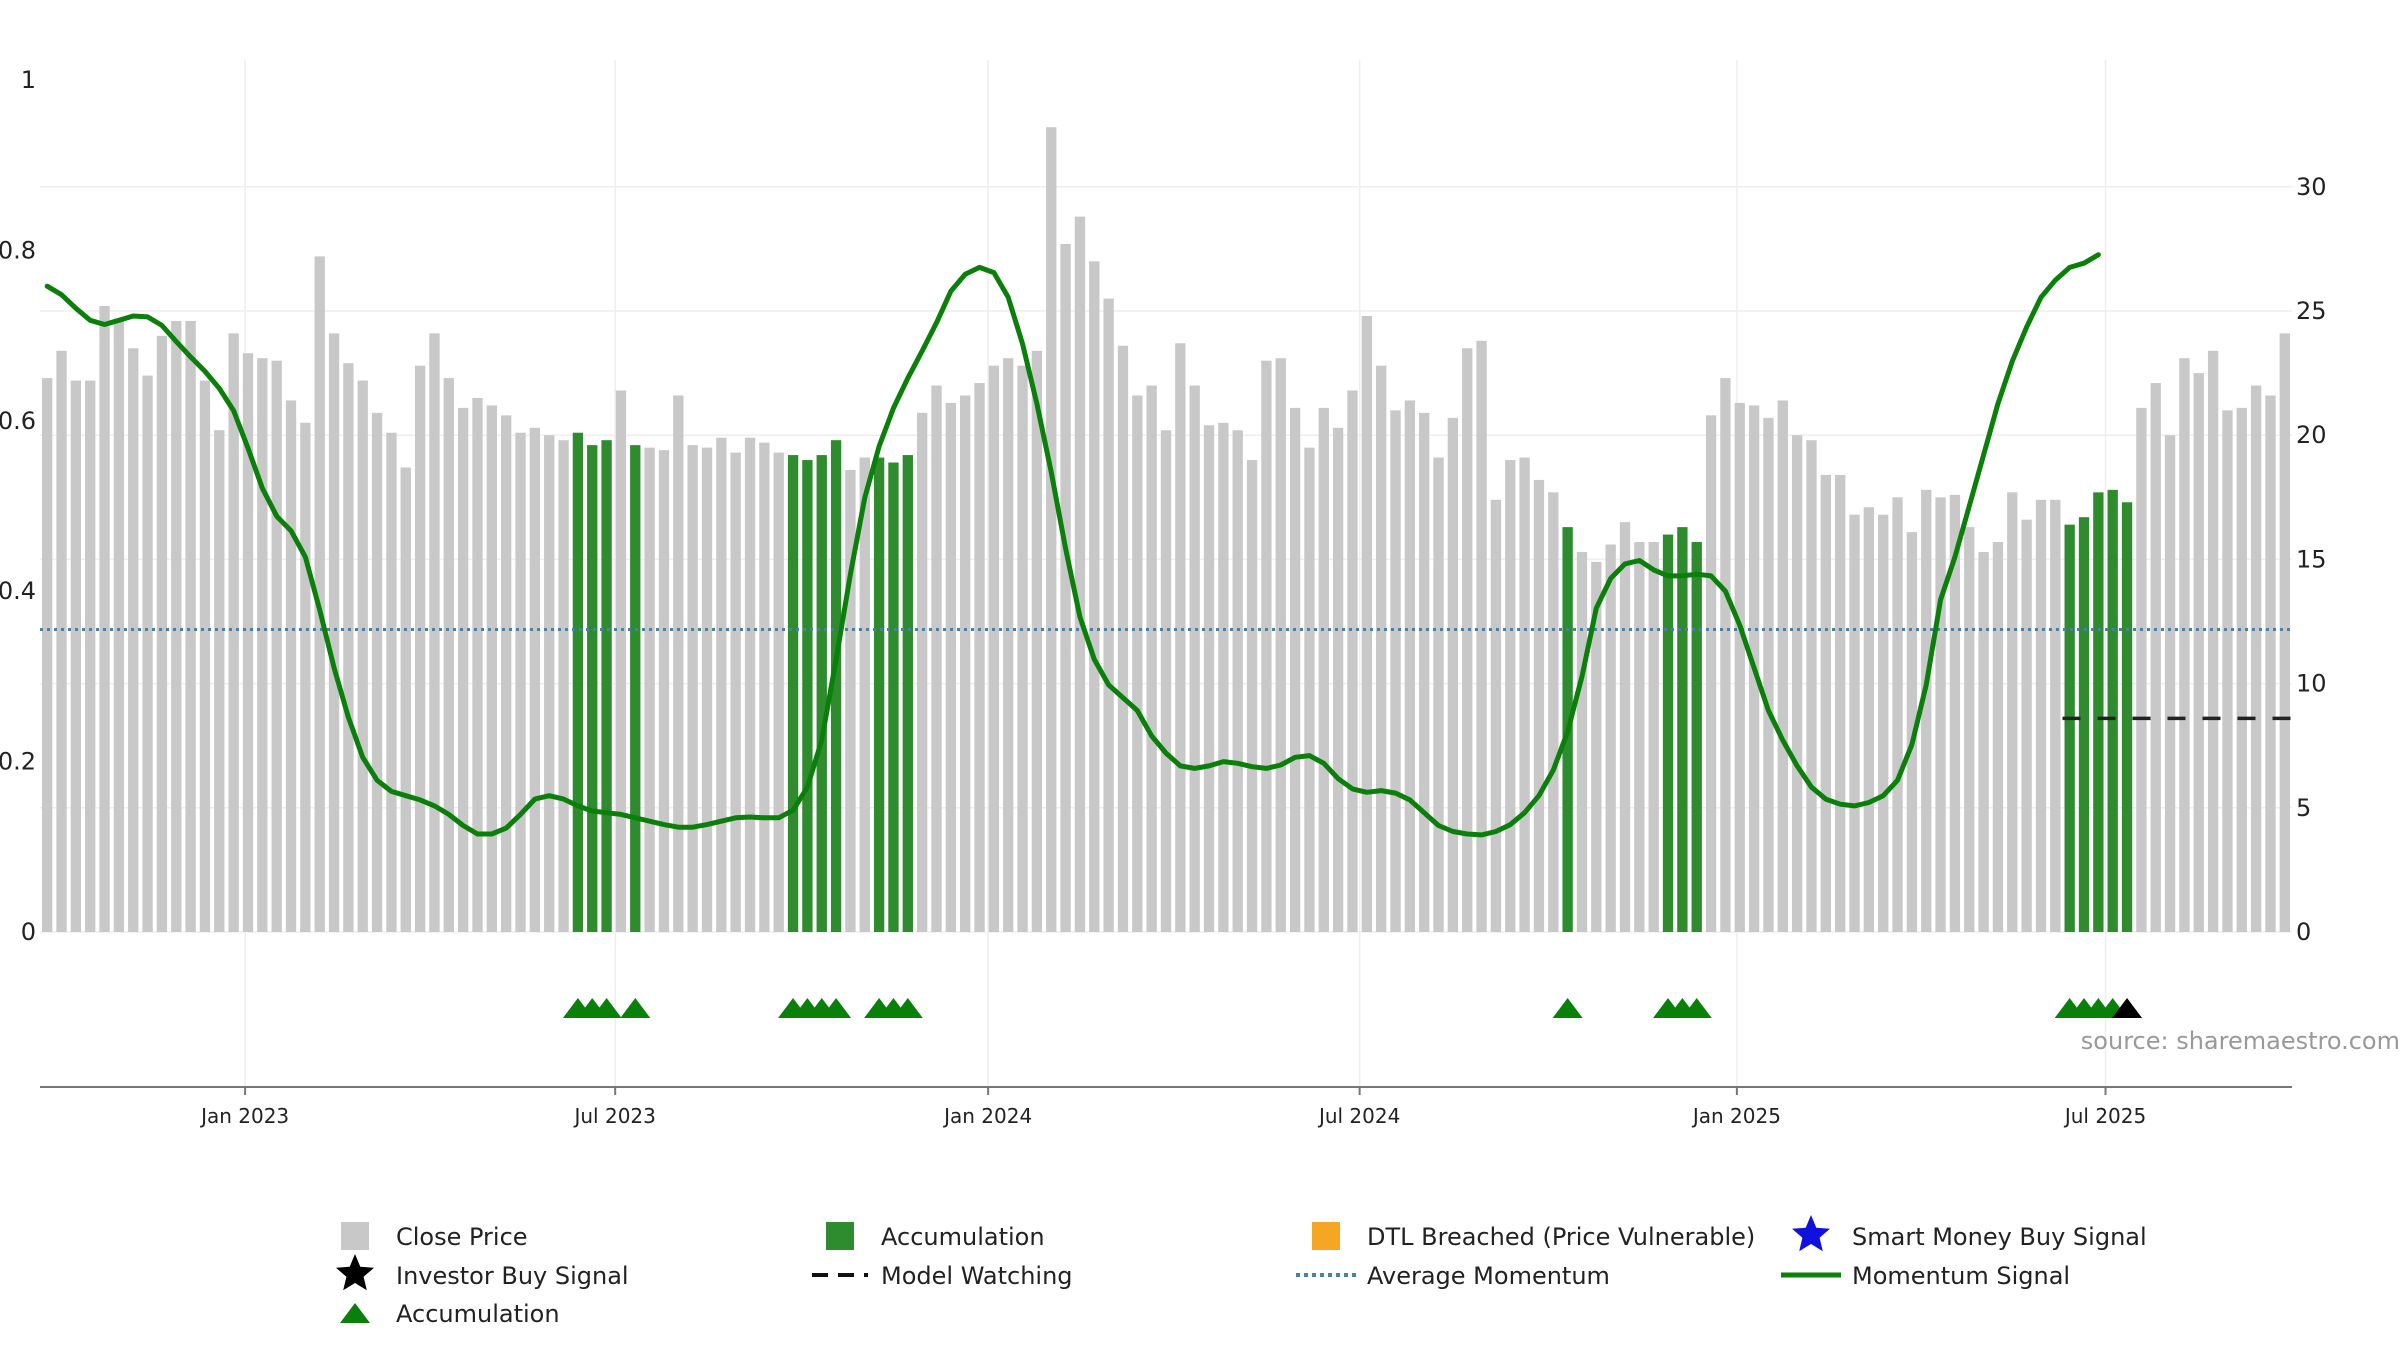 The image size is (2400, 1350). What do you see at coordinates (2311, 311) in the screenshot?
I see `right-tick-label: 25` at bounding box center [2311, 311].